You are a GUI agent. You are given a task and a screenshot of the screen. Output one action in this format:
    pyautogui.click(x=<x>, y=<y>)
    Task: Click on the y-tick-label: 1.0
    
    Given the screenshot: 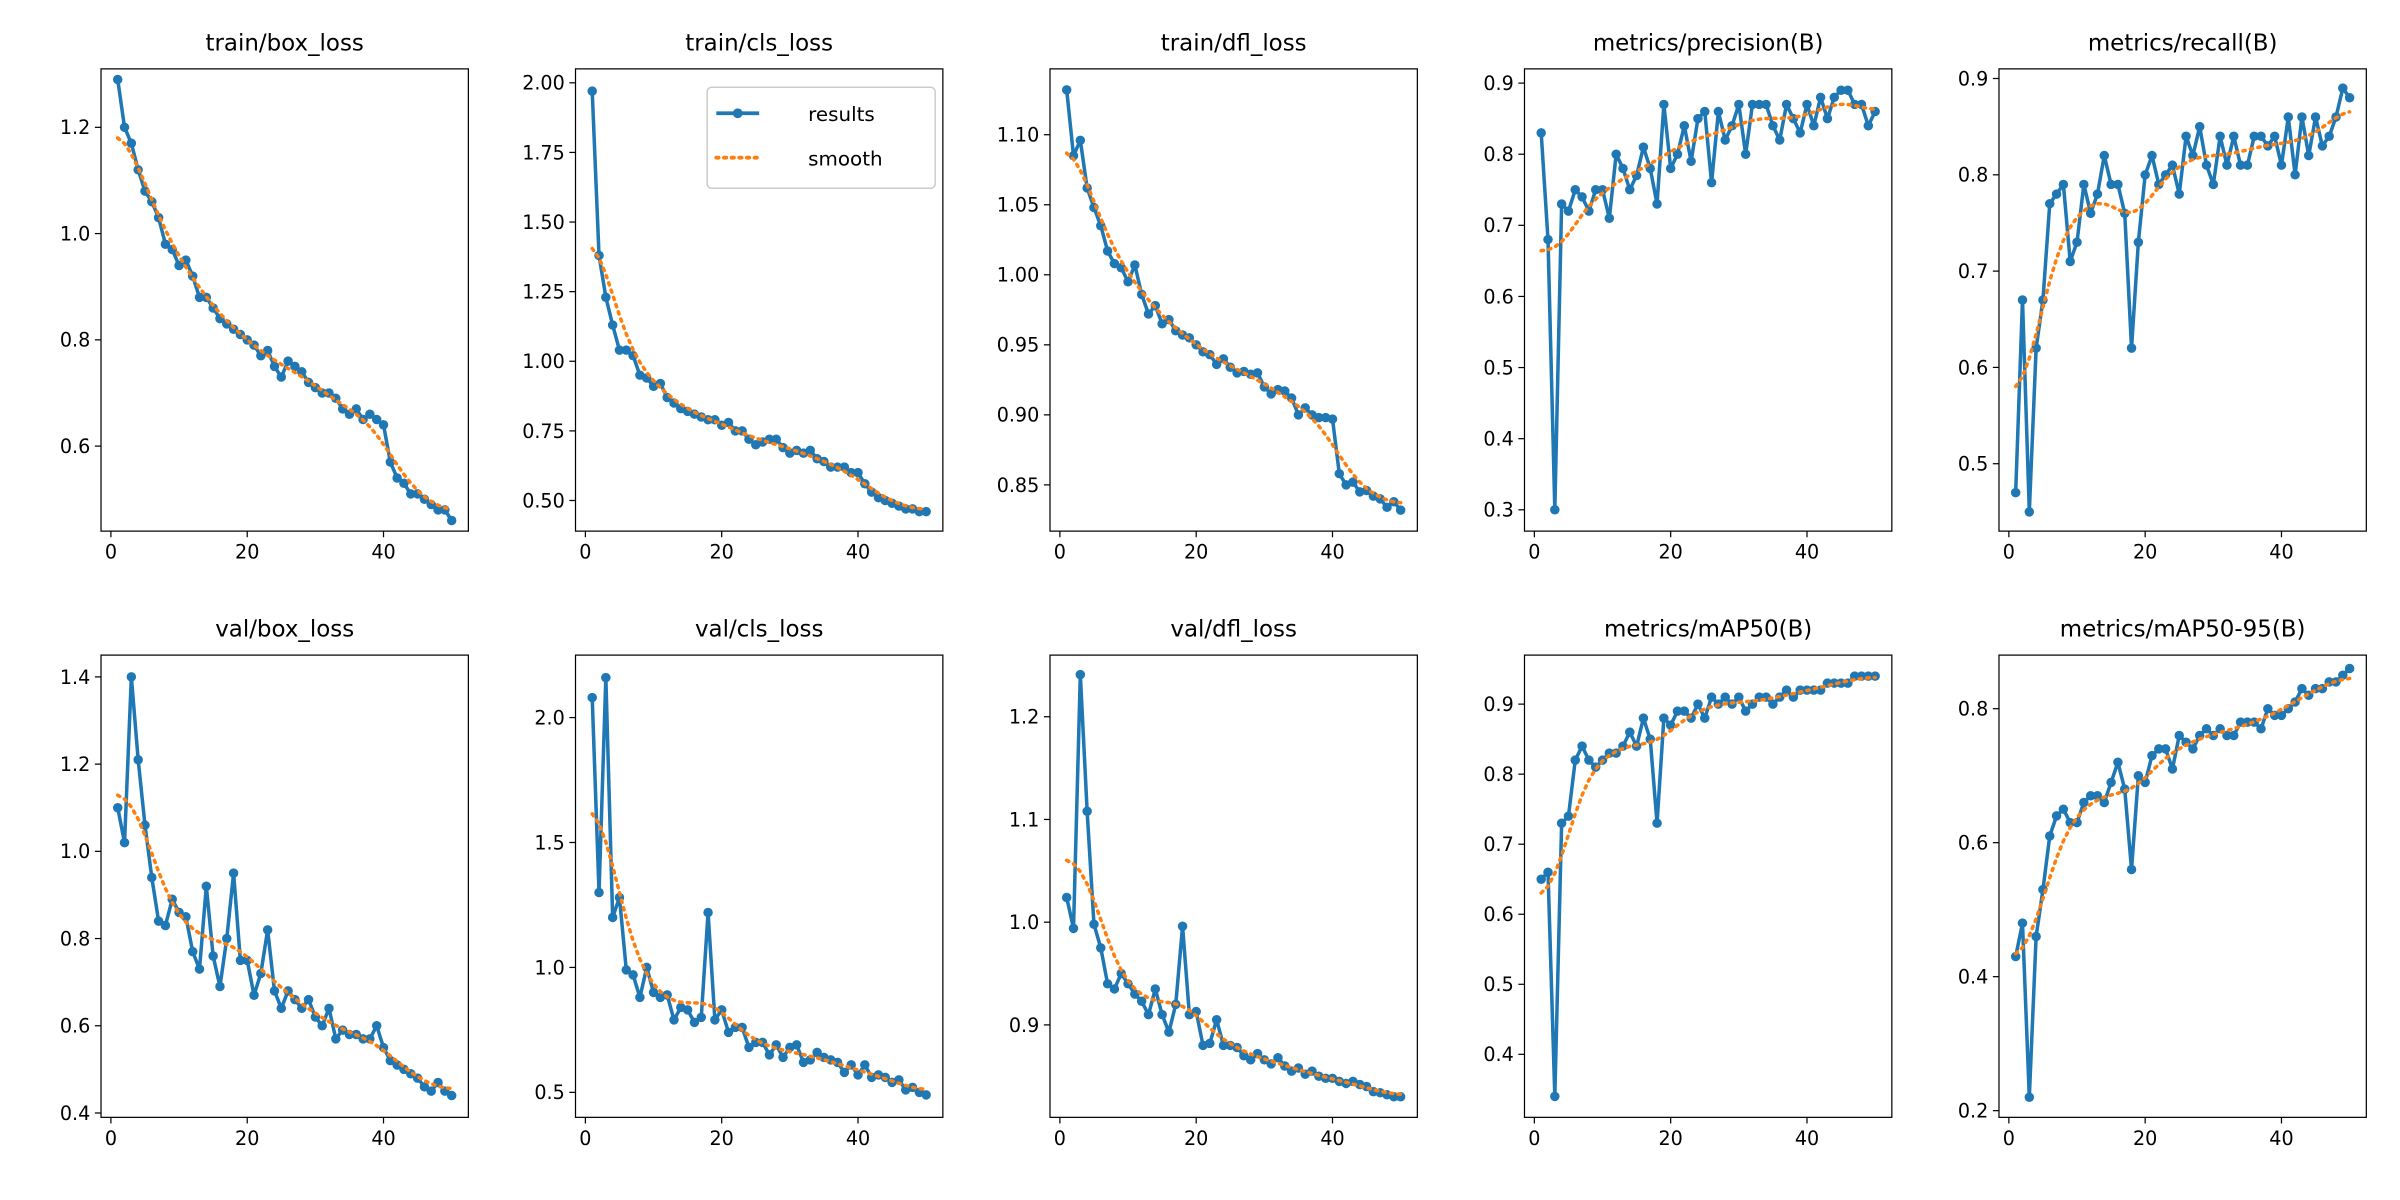 What is the action you would take?
    pyautogui.click(x=75, y=851)
    